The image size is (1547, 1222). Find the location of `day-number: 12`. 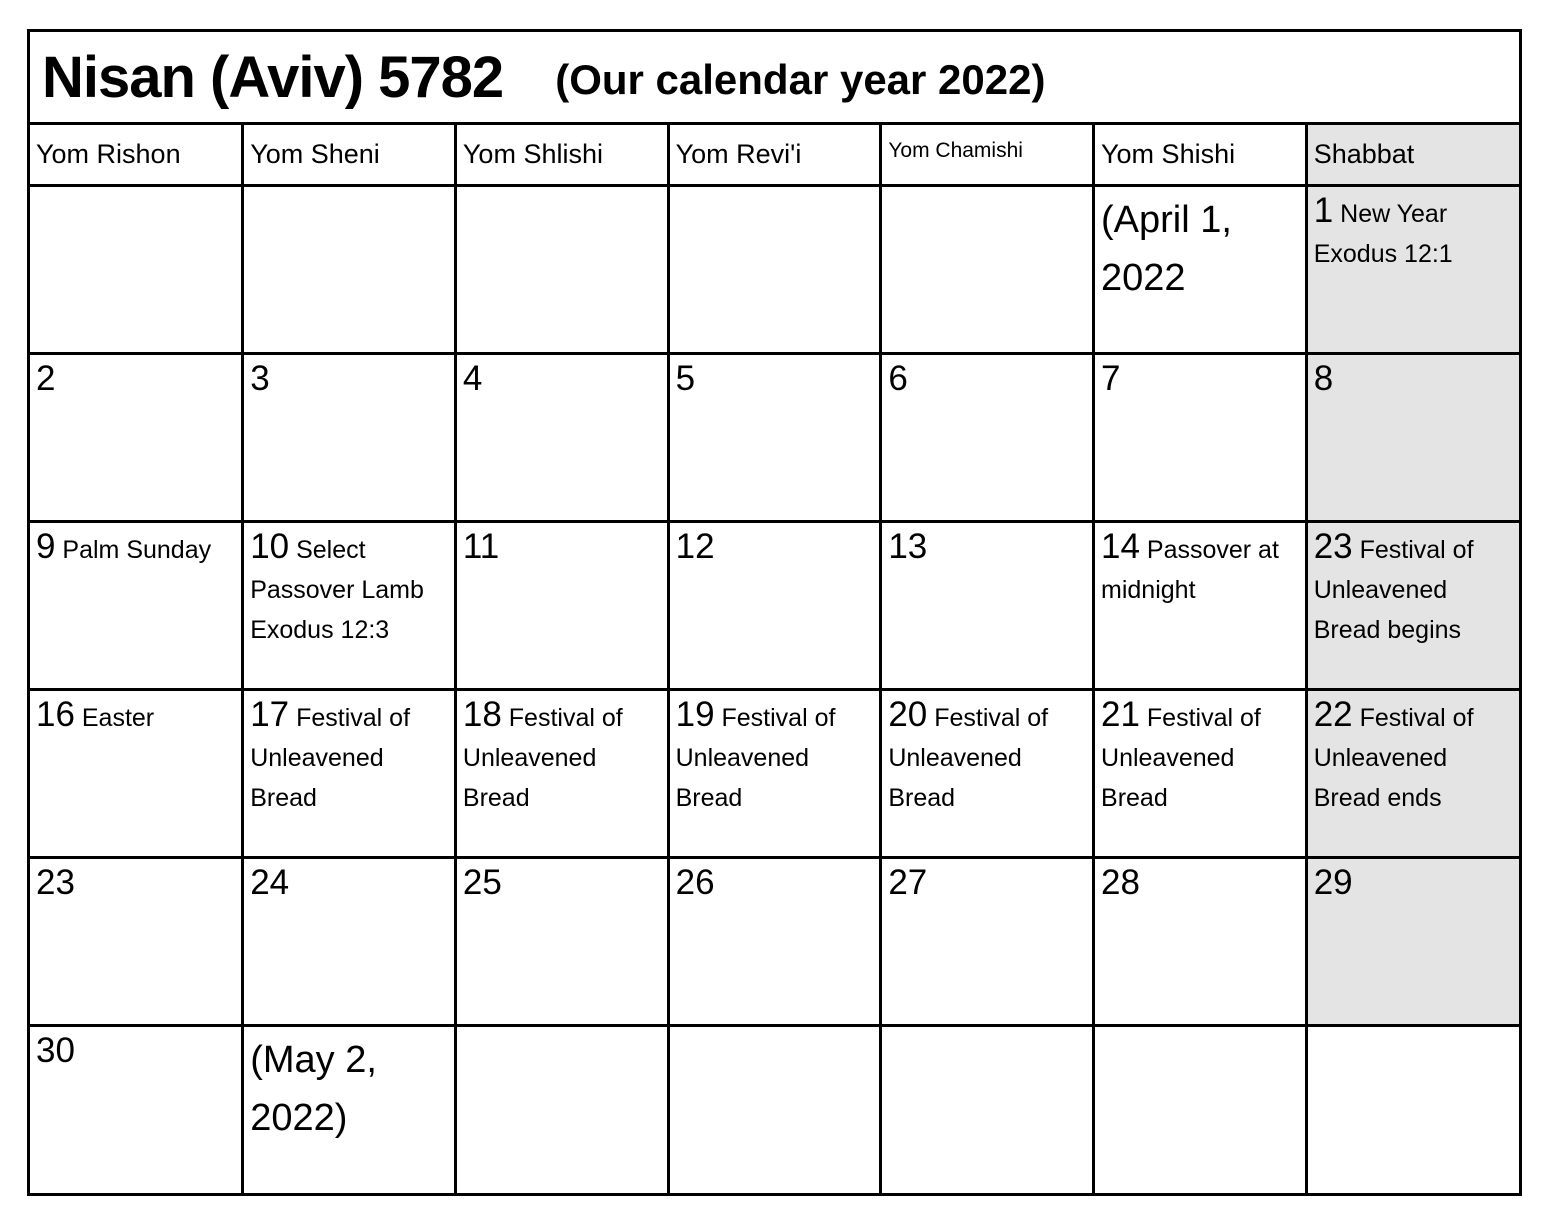

day-number: 12 is located at coordinates (695, 546).